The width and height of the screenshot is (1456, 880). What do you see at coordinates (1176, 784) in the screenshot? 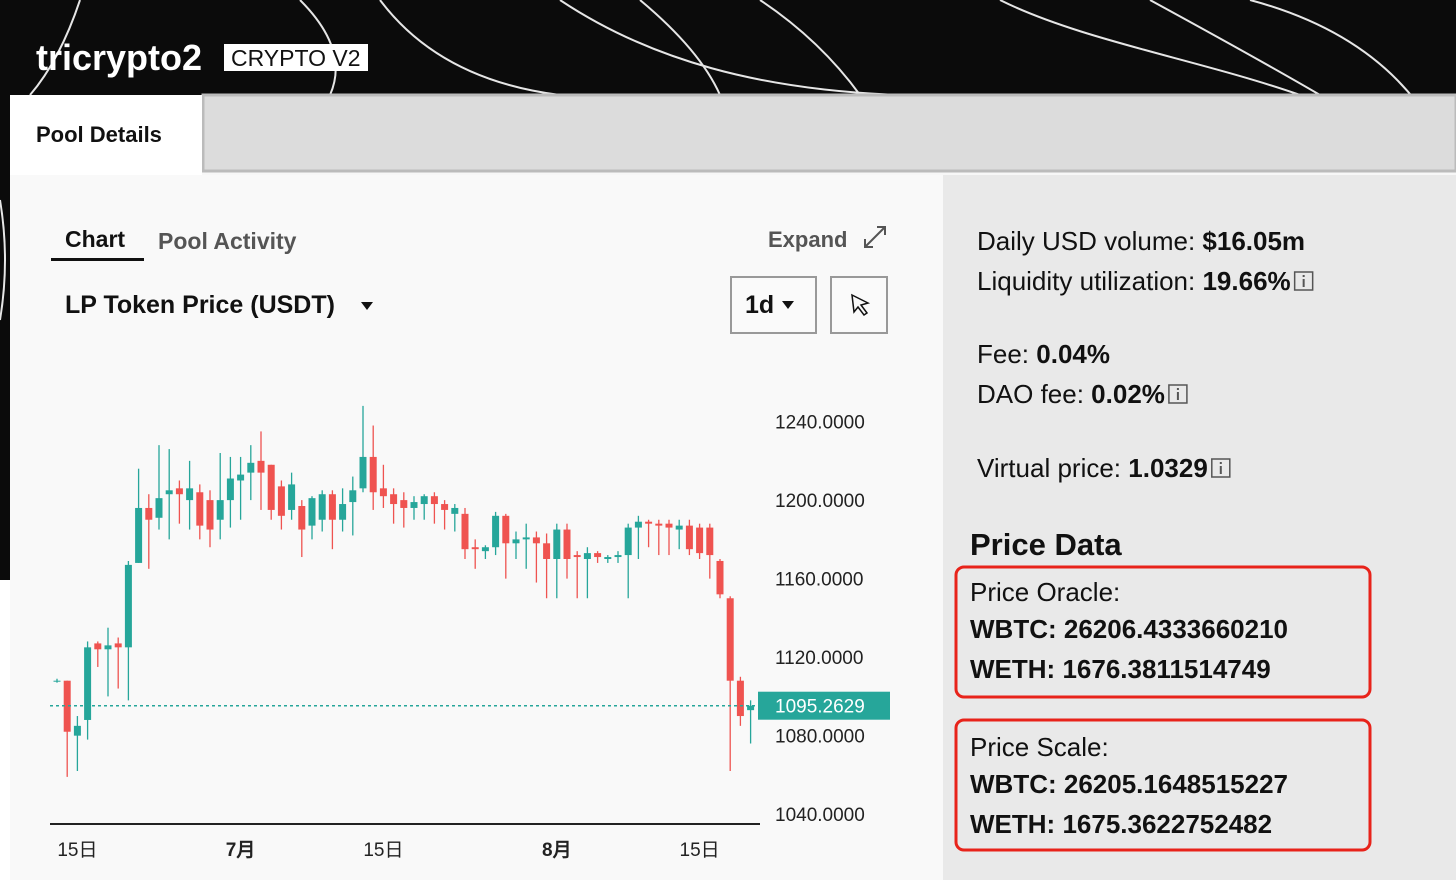
I see `price-value: 26205.1648515227` at bounding box center [1176, 784].